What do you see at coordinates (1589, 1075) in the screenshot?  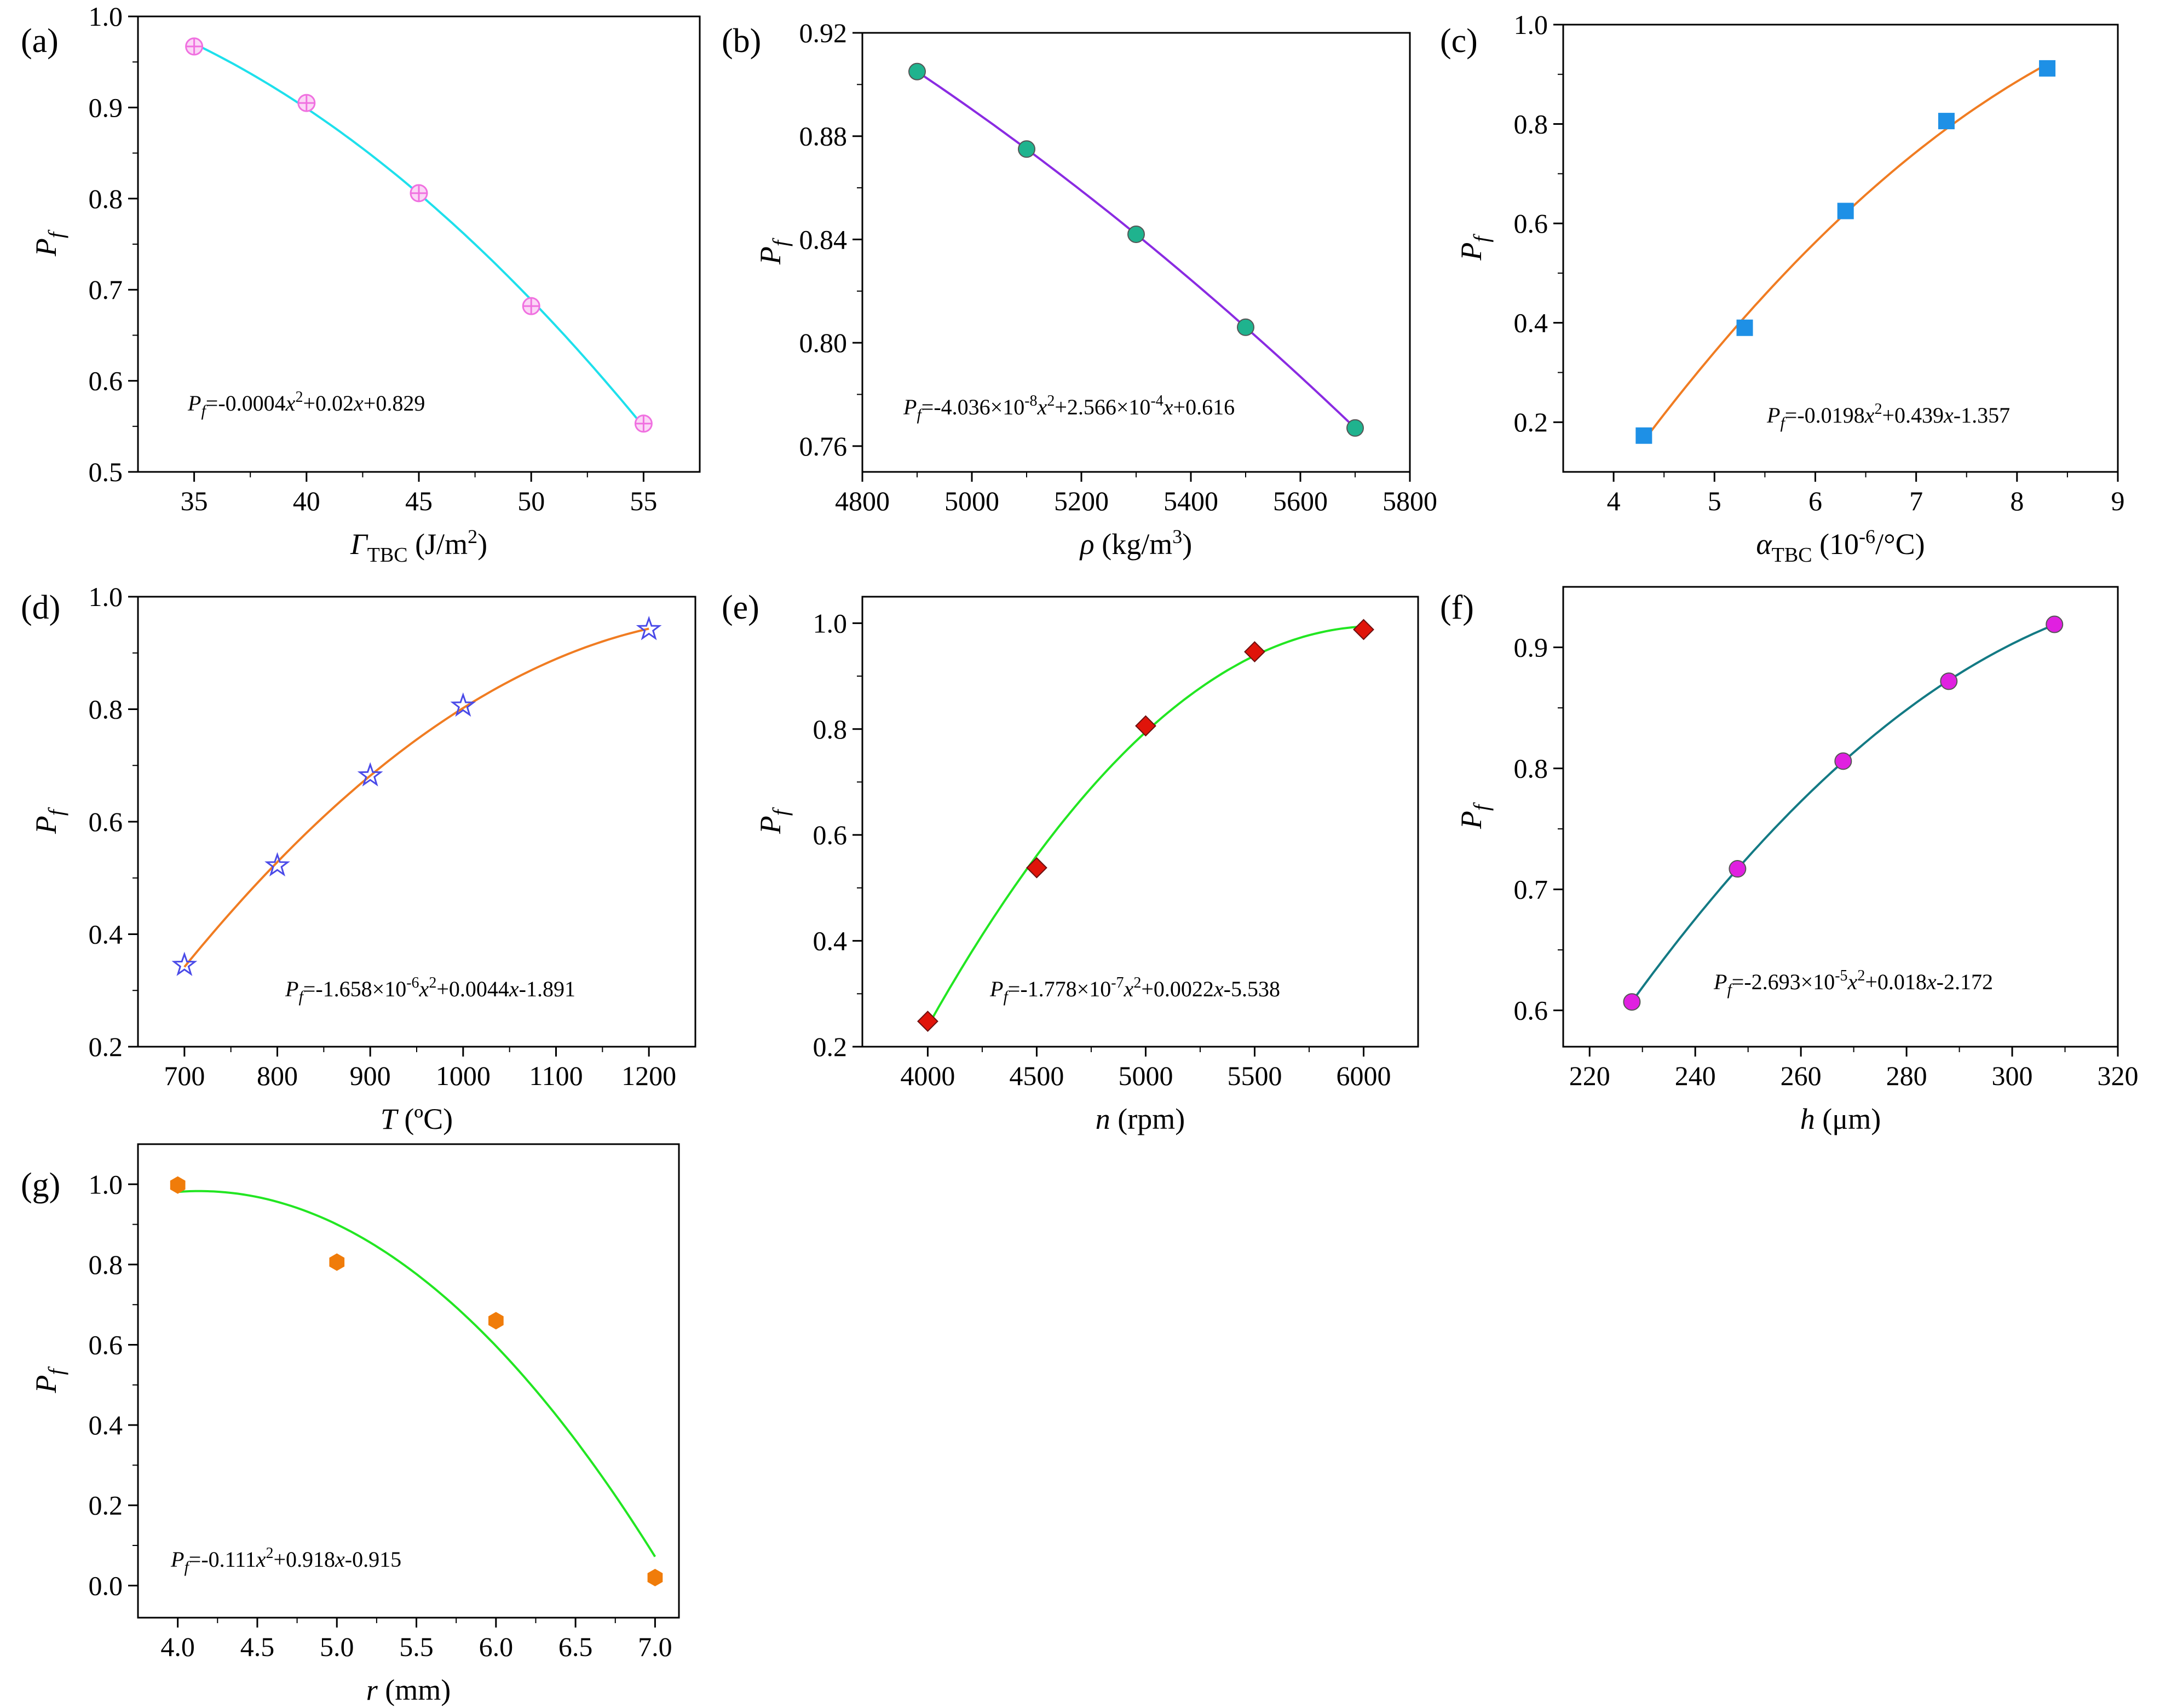 I see `x-tick-label: 220` at bounding box center [1589, 1075].